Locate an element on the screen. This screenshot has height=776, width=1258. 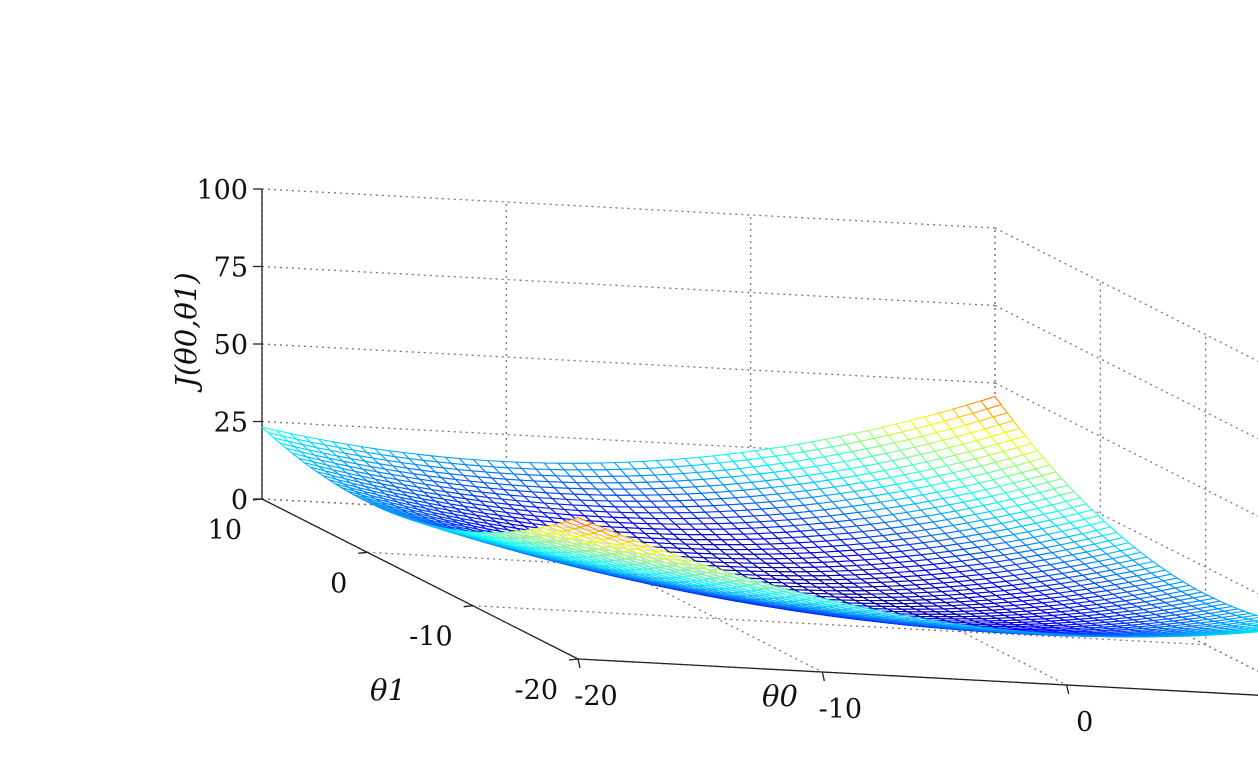
y-tick-label: -10 is located at coordinates (430, 637).